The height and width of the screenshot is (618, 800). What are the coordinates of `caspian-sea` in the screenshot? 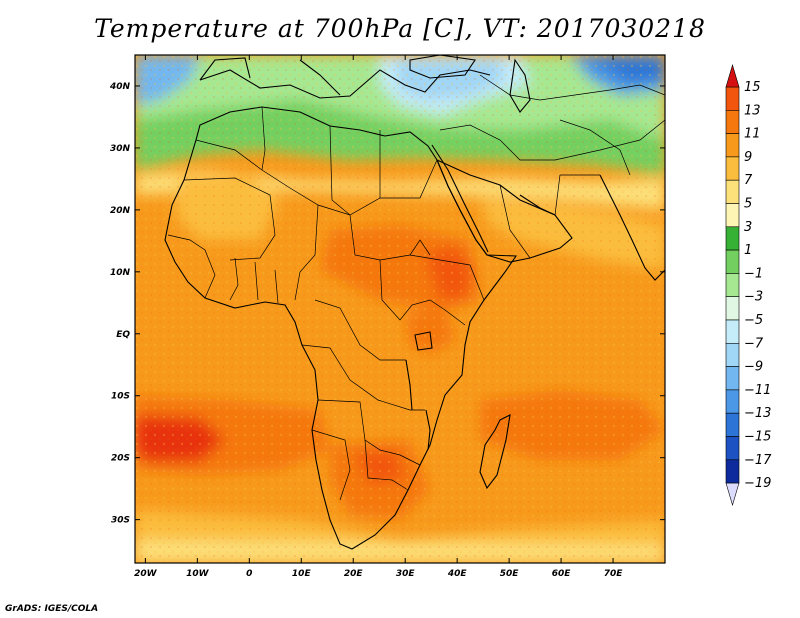 It's located at (520, 85).